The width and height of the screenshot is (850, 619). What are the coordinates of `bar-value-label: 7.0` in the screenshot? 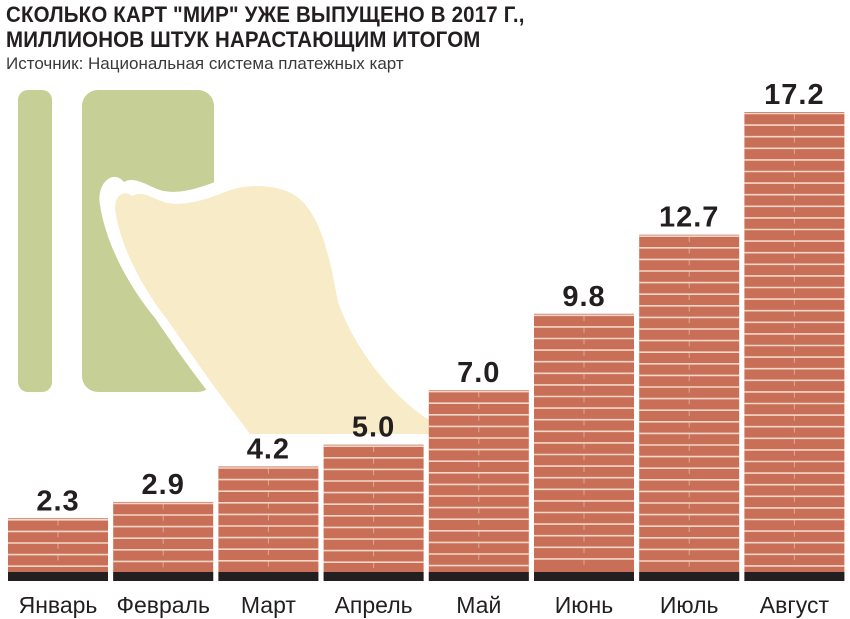 It's located at (478, 373).